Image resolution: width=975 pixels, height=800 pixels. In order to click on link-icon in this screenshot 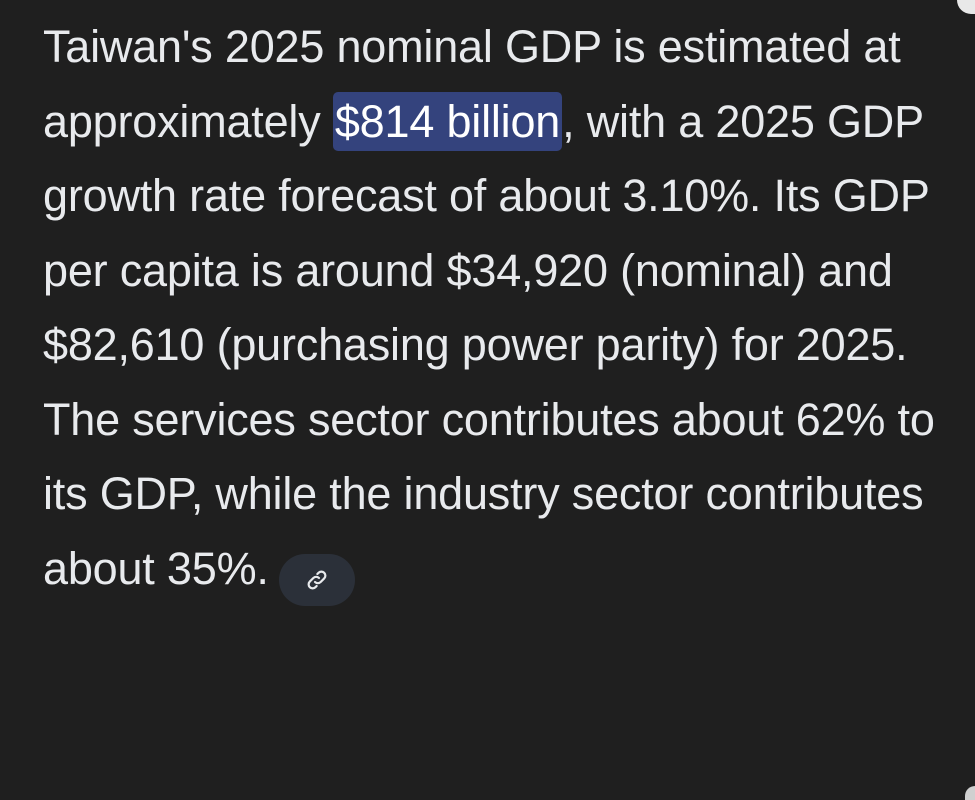, I will do `click(317, 579)`.